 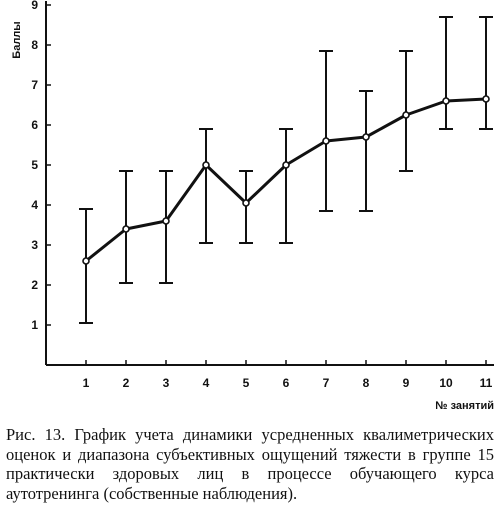 I want to click on y-tick-label: 9, so click(x=34, y=6).